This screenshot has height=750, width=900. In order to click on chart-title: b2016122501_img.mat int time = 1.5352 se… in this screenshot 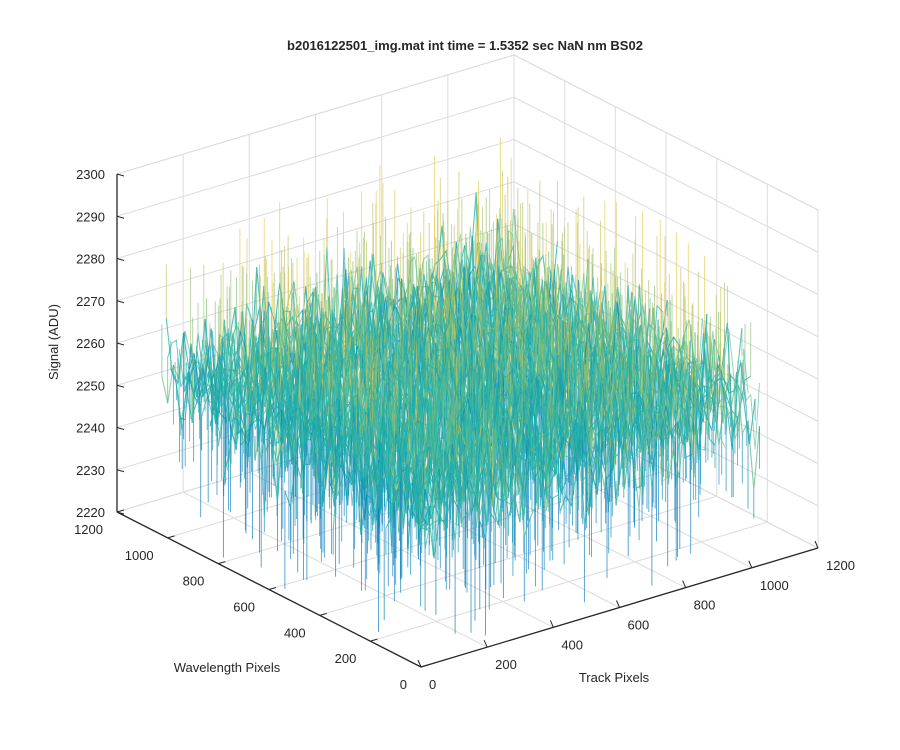, I will do `click(465, 45)`.